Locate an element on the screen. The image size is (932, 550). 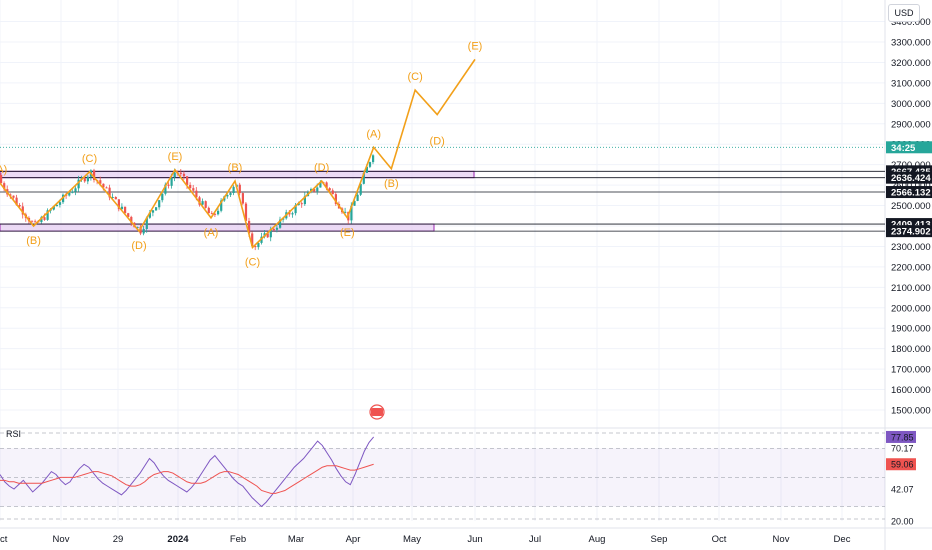
price-tick-label: 1500.000 is located at coordinates (911, 411).